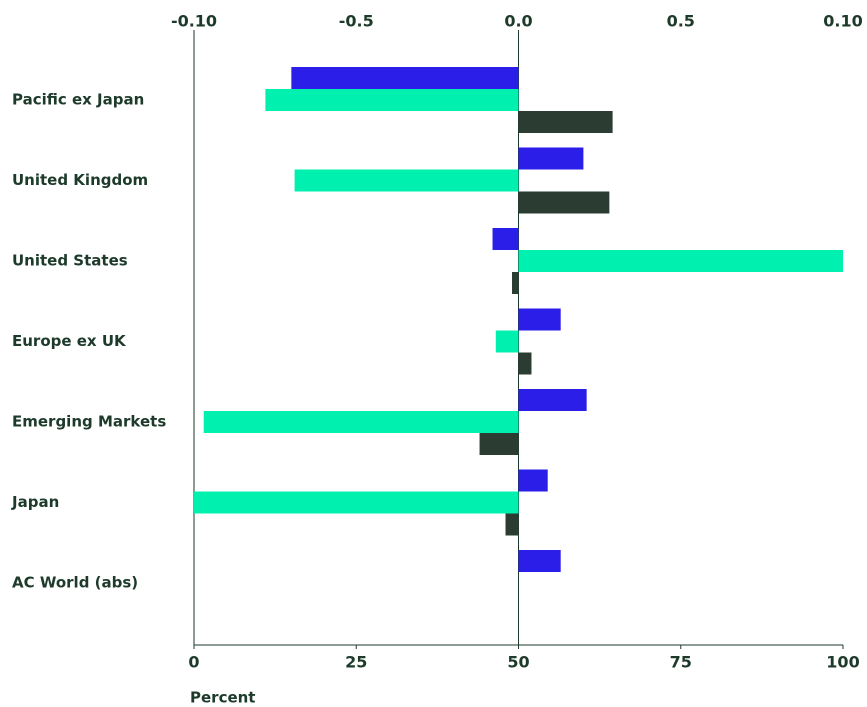  Describe the element at coordinates (69, 341) in the screenshot. I see `category-label: Europe ex UK` at that location.